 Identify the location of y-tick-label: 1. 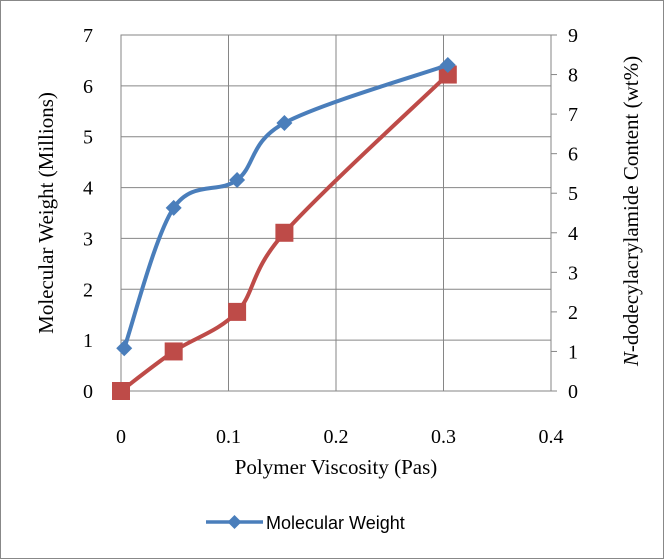
(88, 341).